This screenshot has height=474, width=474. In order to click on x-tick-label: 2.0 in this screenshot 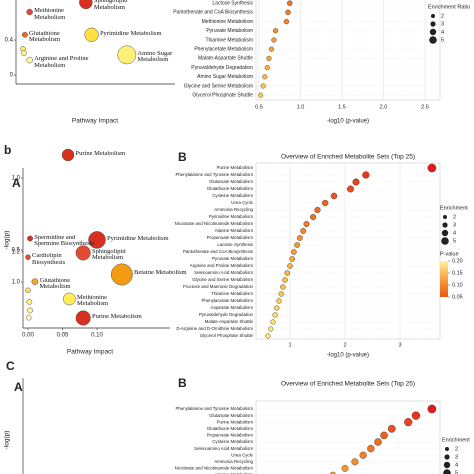, I will do `click(384, 107)`.